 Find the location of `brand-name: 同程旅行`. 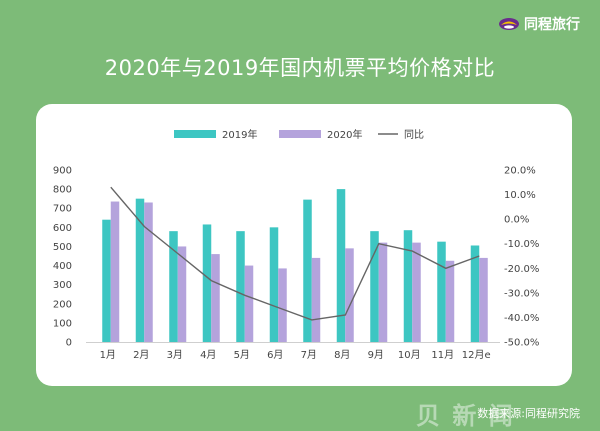

brand-name: 同程旅行 is located at coordinates (552, 25).